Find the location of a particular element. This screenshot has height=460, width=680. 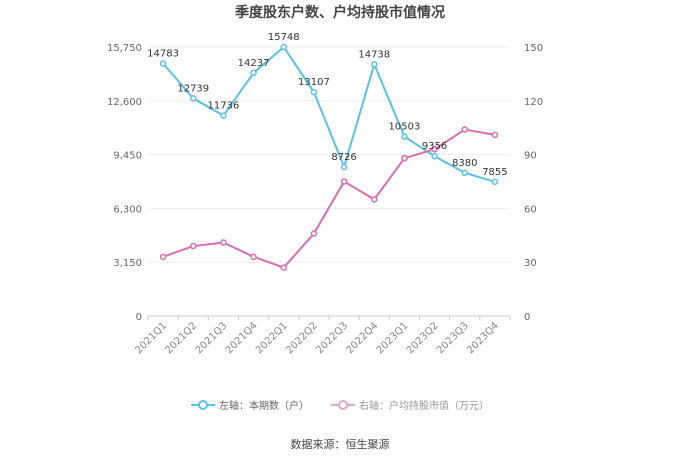

x-axis-tick-label: 2022Q2 is located at coordinates (302, 338).